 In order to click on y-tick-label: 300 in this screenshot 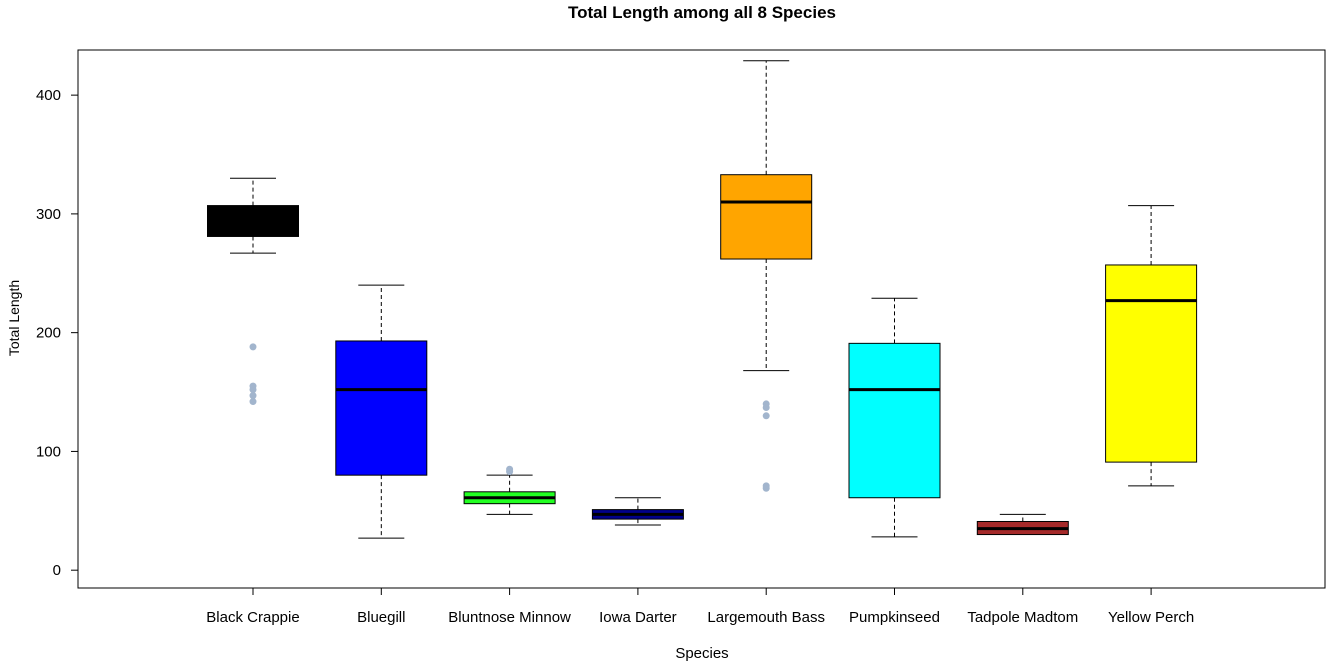, I will do `click(48, 214)`.